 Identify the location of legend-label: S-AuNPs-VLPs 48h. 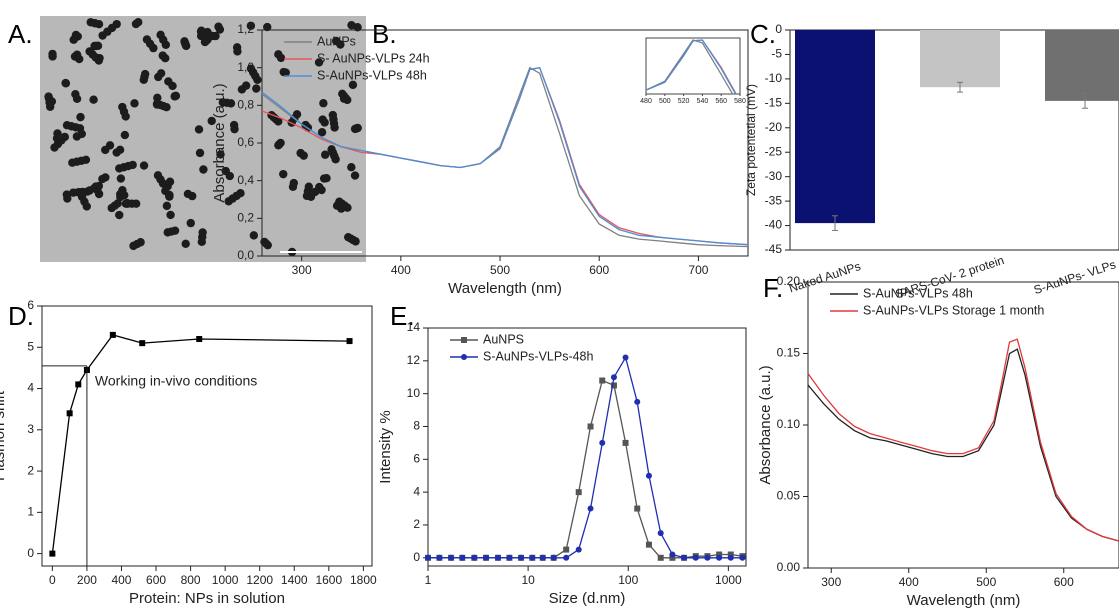
(918, 293).